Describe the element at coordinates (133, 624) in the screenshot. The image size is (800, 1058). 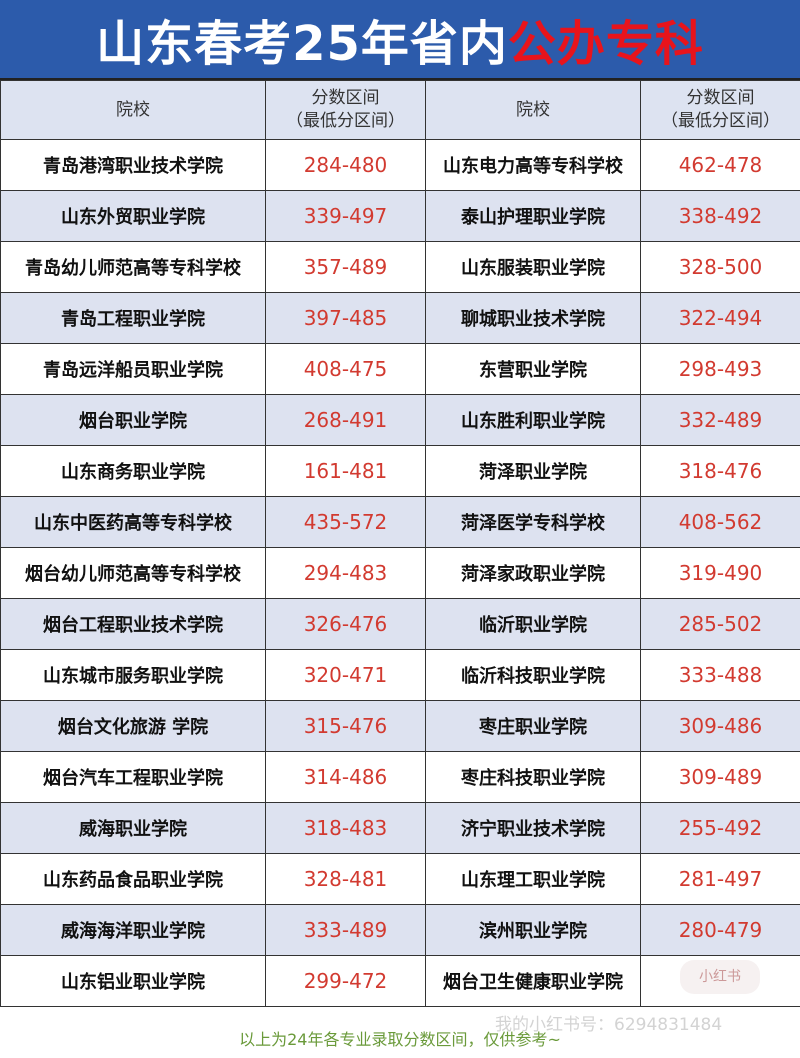
I see `school-name: 烟台工程职业技术学院` at that location.